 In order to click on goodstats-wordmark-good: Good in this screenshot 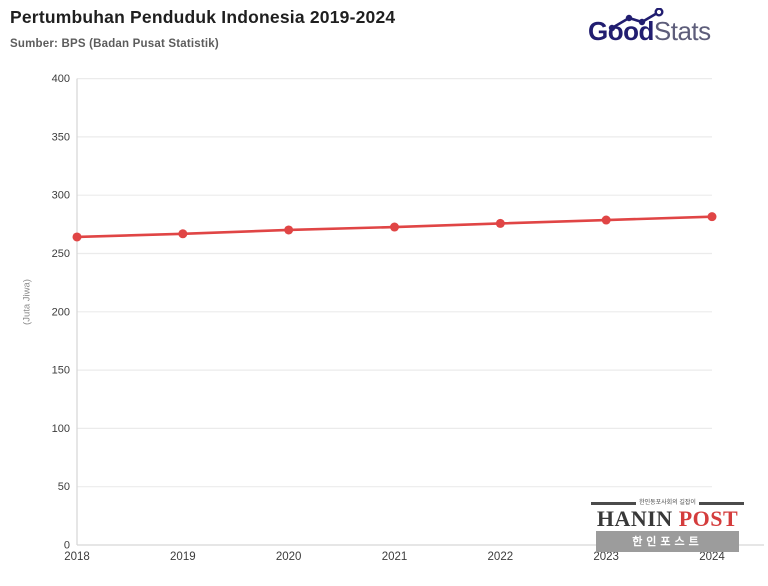, I will do `click(621, 31)`.